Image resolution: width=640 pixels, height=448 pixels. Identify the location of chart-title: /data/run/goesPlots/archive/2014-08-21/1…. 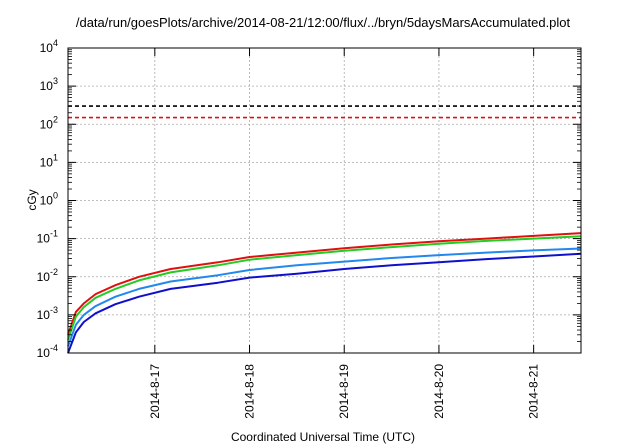
(323, 22).